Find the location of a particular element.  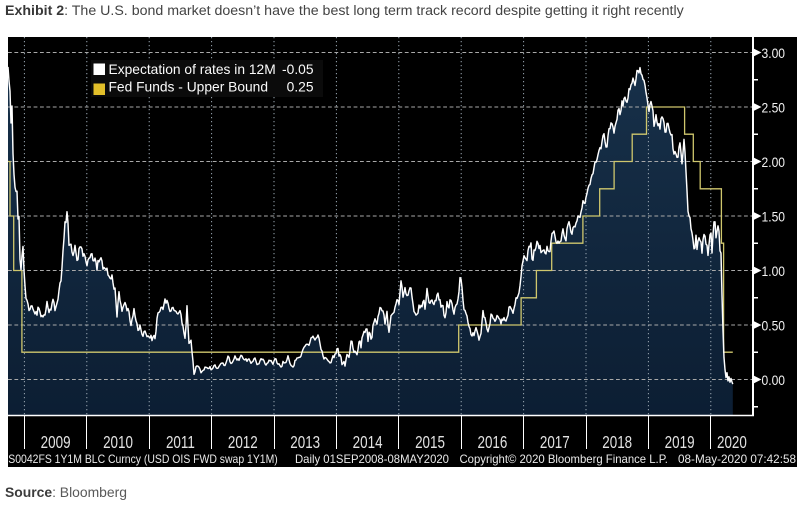

svg-text: 0.00 is located at coordinates (774, 380).